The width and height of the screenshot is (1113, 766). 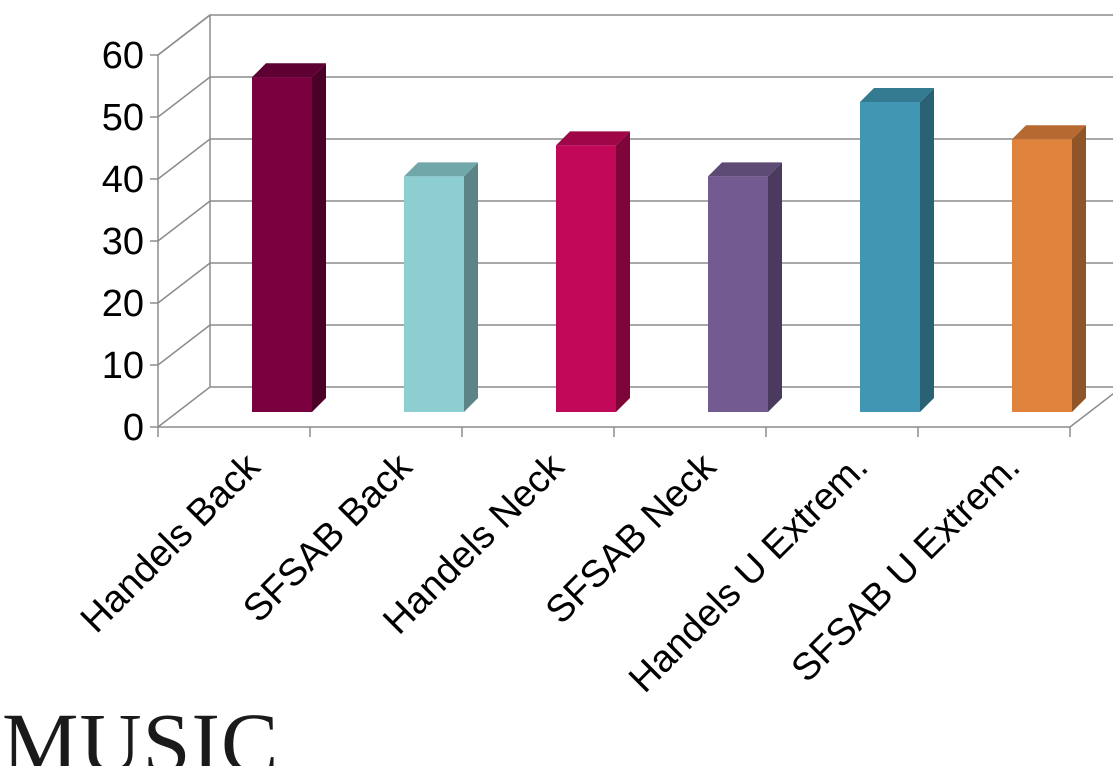 I want to click on y-tick-label: 60, so click(x=123, y=56).